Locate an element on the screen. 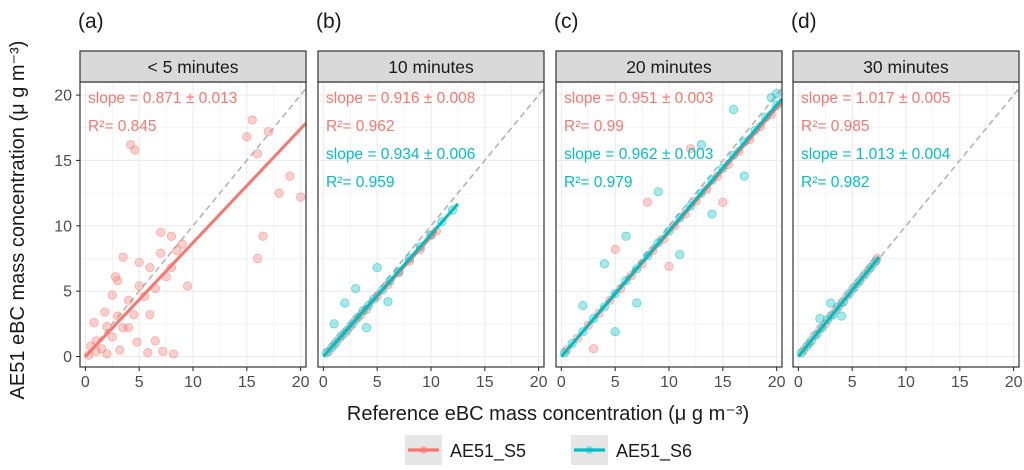  annotation-slope: slope = 0.871 ± 0.013 is located at coordinates (162, 98).